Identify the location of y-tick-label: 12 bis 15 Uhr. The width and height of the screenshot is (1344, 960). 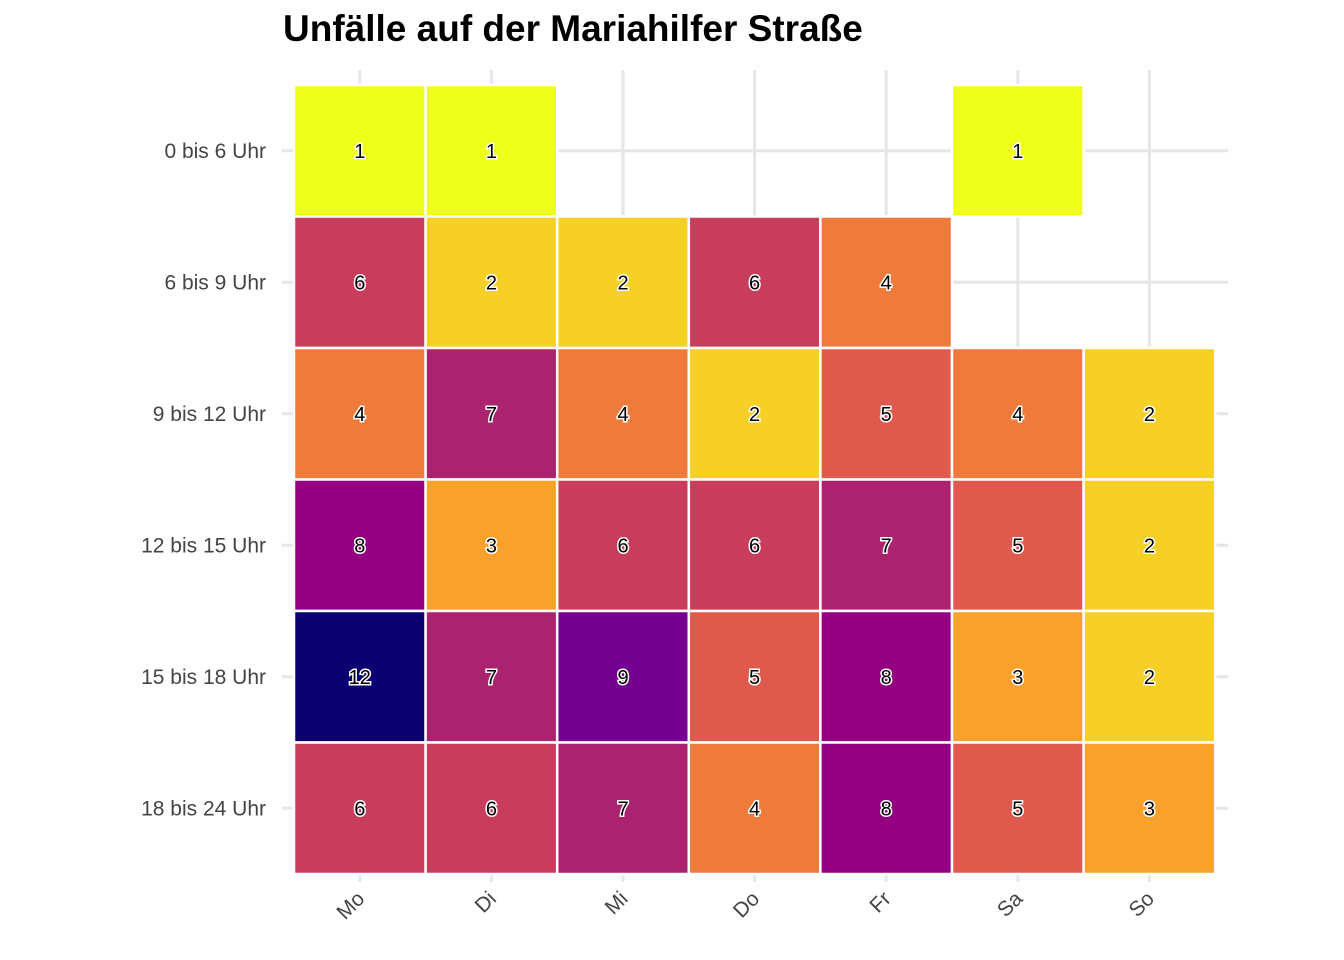
(203, 545).